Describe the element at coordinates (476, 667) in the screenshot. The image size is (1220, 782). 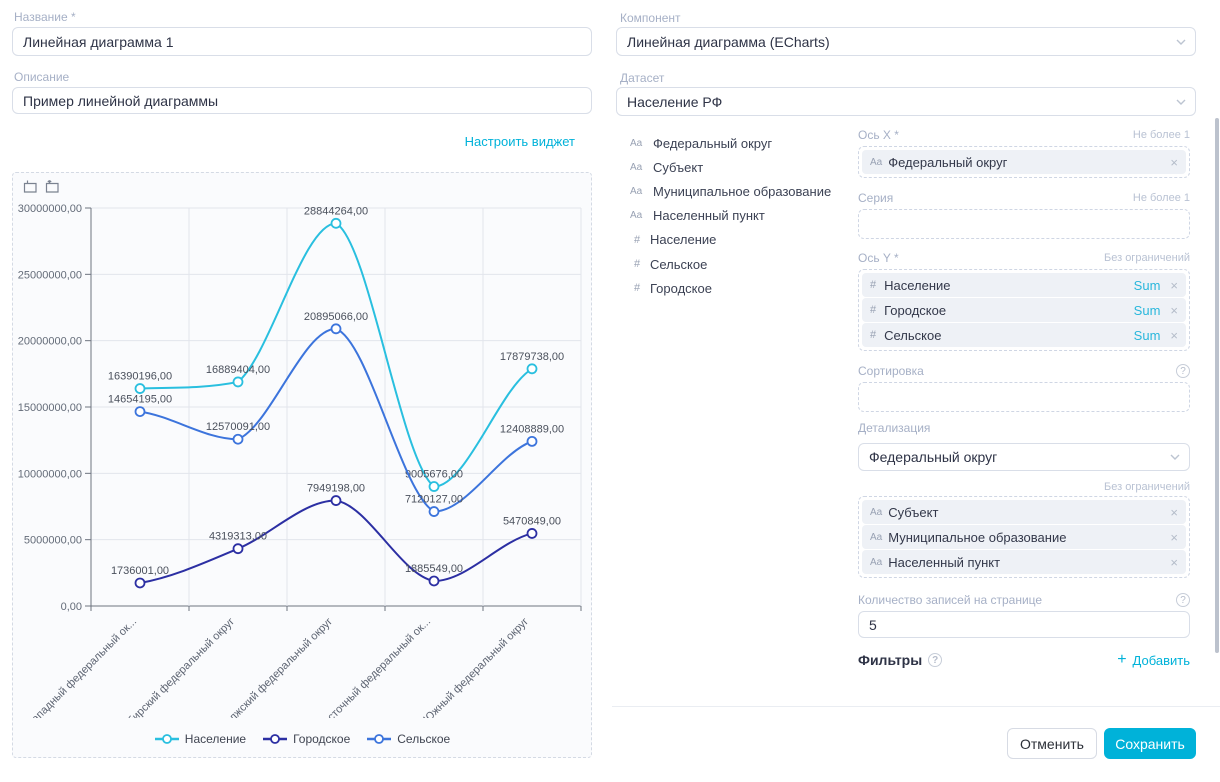
I see `svg-text: Южный федеральный округ` at that location.